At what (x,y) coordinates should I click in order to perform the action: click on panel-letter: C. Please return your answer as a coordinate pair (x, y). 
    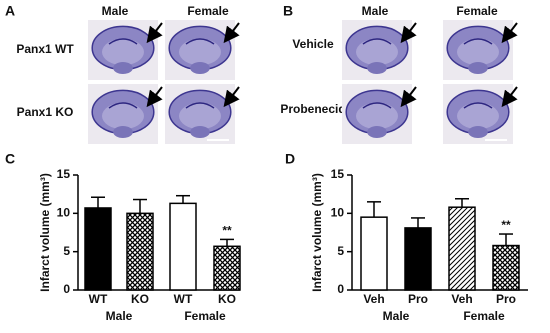
    Looking at the image, I should click on (10, 159).